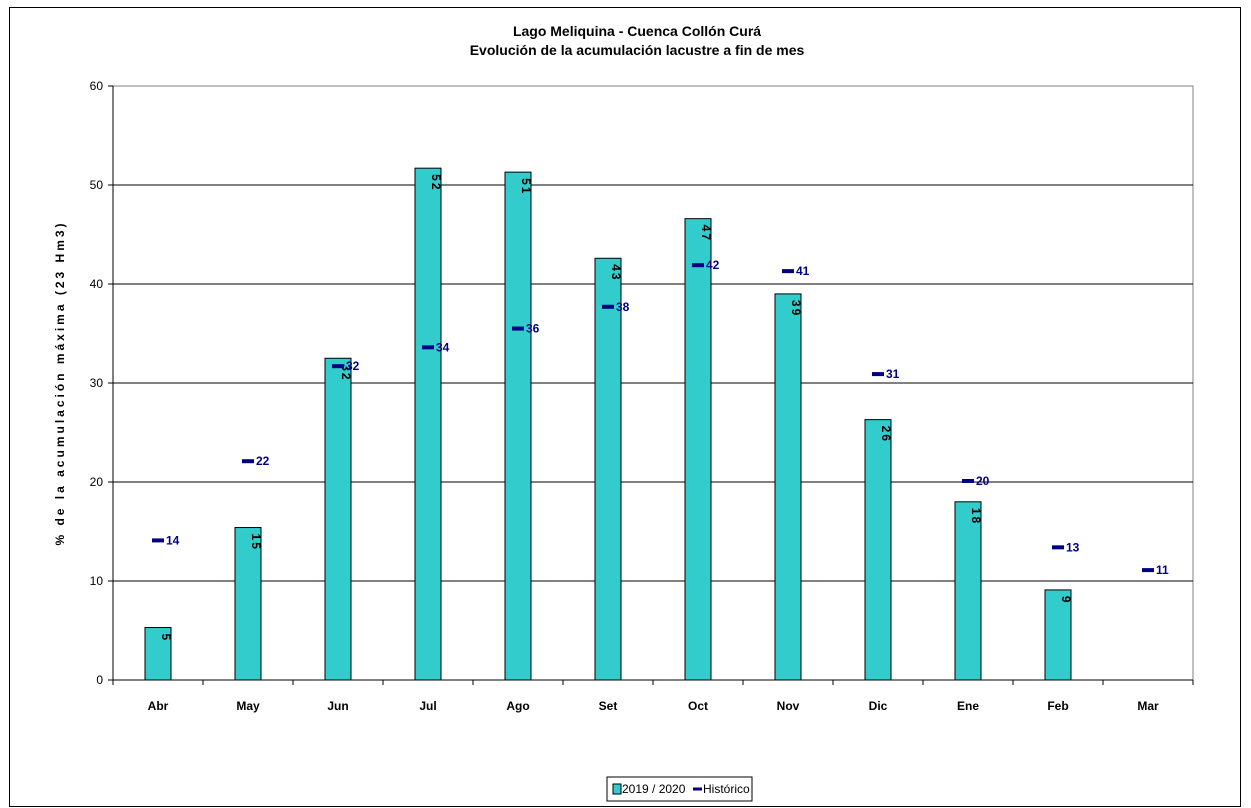  What do you see at coordinates (617, 789) in the screenshot?
I see `legend-swatch-bar` at bounding box center [617, 789].